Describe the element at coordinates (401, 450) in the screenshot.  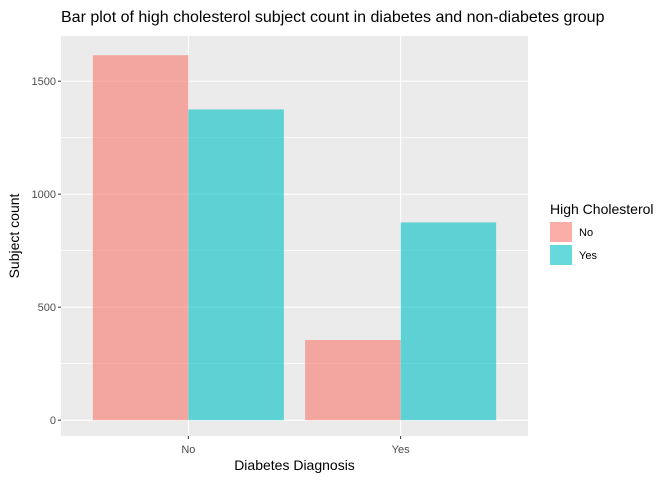
I see `x-tick-label: Yes` at that location.